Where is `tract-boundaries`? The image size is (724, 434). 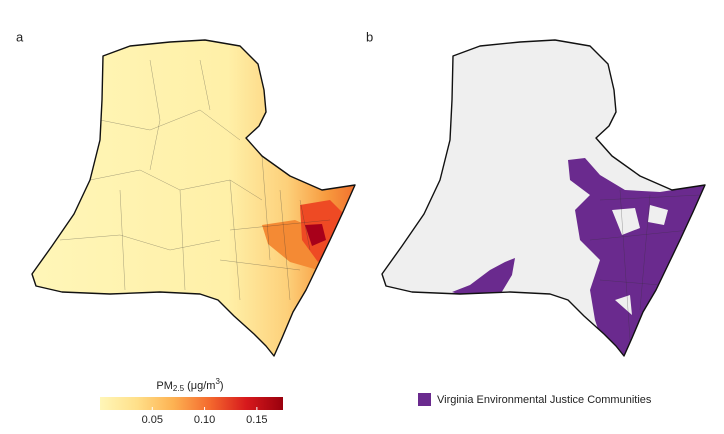
tract-boundaries is located at coordinates (645, 265).